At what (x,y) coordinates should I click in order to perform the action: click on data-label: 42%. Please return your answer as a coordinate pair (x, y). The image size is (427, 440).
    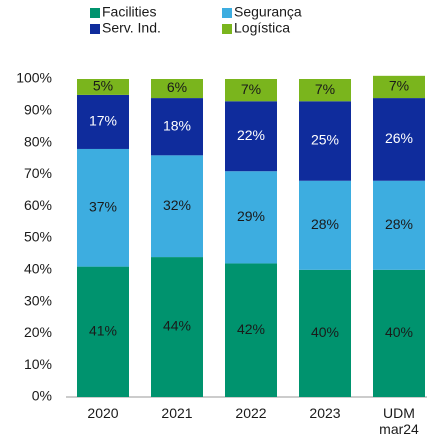
    Looking at the image, I should click on (251, 329).